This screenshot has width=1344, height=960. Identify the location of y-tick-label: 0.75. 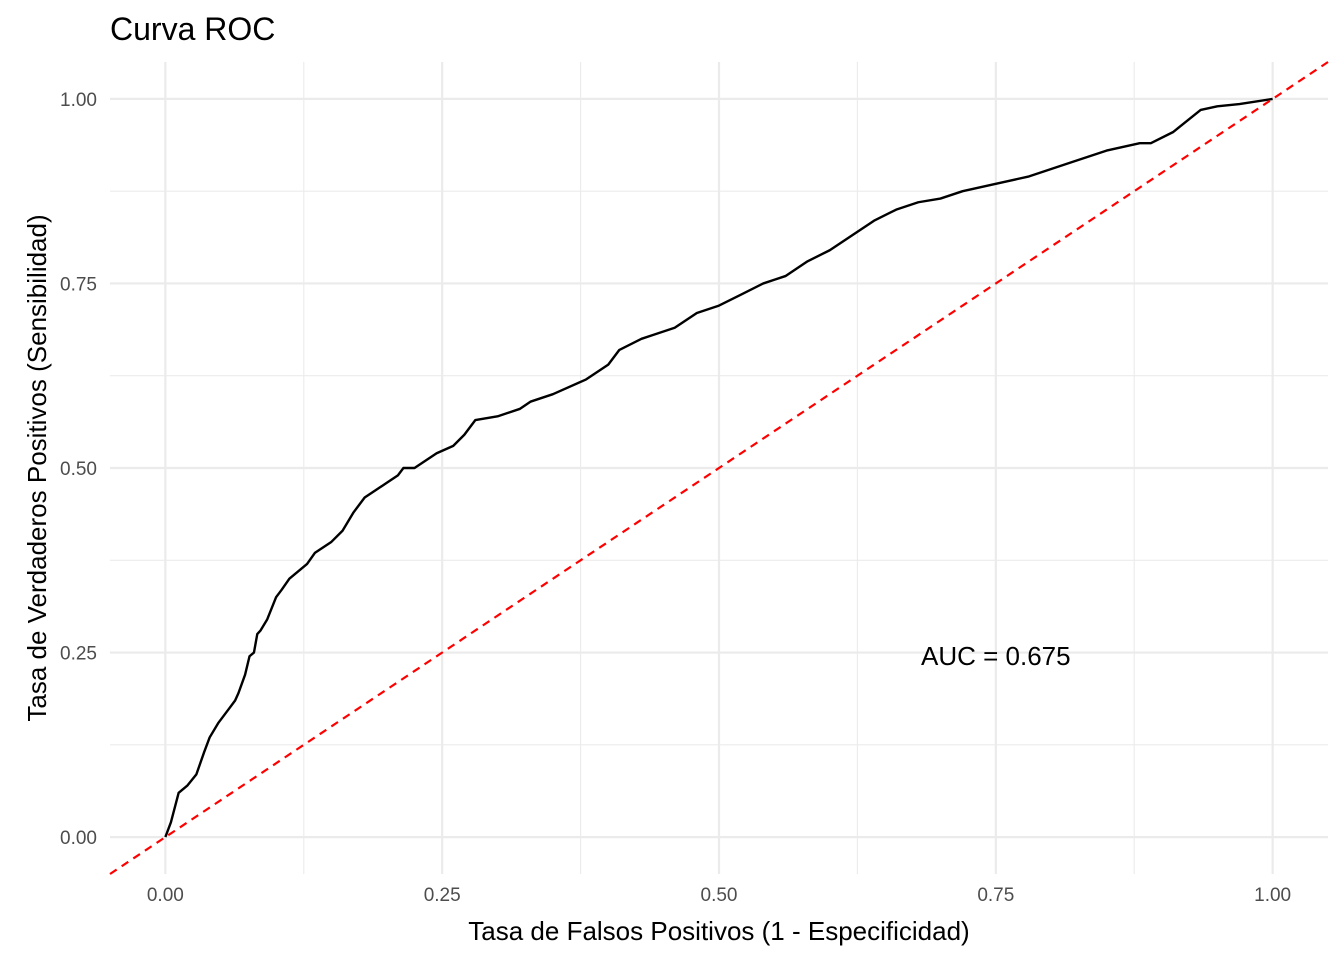
(78, 284).